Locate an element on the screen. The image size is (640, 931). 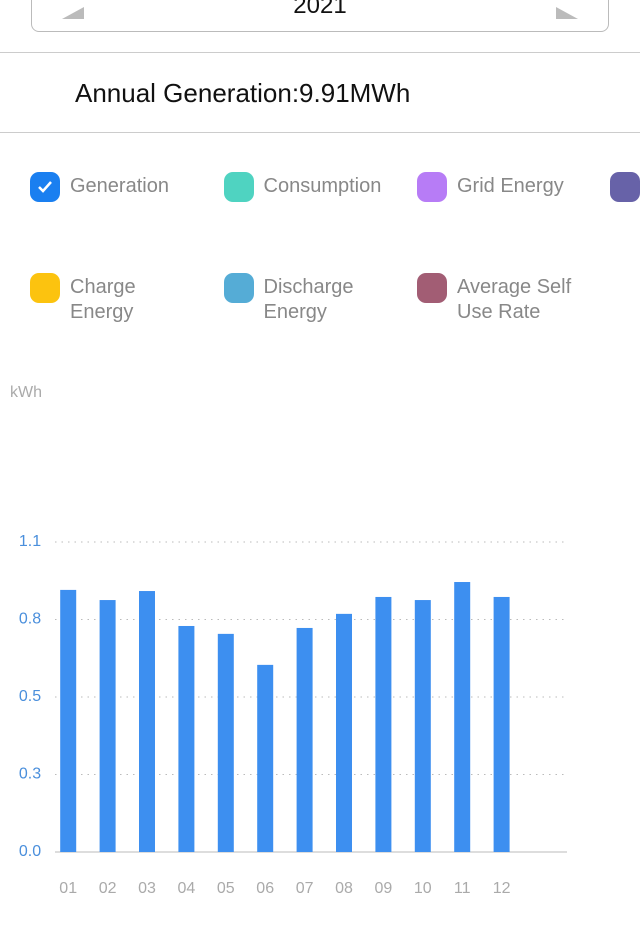
legend-item: Charge Energy is located at coordinates (115, 299).